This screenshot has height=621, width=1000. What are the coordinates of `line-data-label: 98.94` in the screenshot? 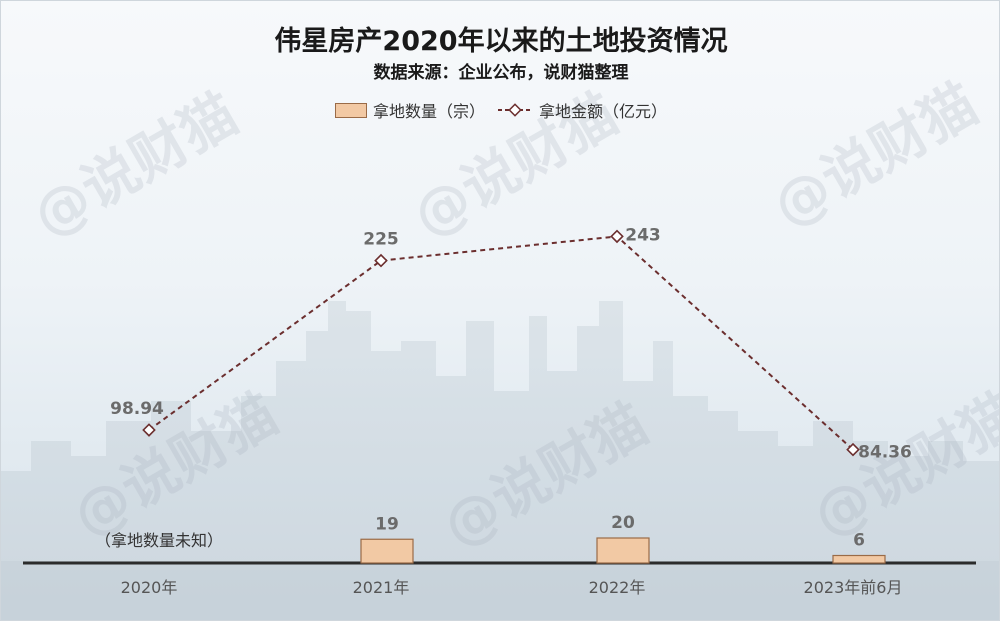 It's located at (137, 409).